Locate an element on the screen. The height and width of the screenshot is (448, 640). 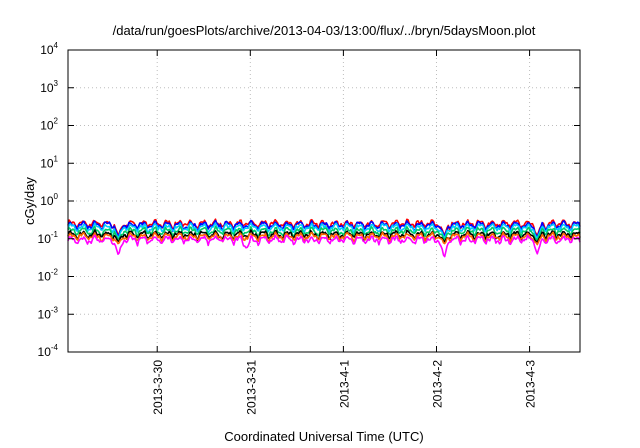
data-series is located at coordinates (324, 238).